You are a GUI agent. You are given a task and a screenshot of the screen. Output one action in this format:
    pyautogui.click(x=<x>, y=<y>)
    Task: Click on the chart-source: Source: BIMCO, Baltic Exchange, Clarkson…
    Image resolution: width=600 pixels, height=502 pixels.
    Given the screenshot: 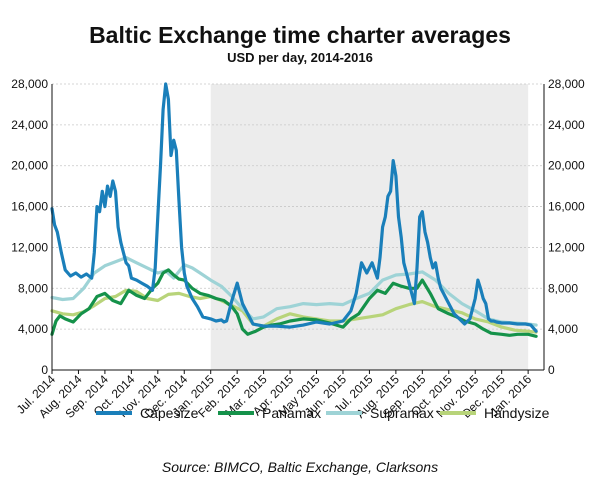 What is the action you would take?
    pyautogui.click(x=300, y=467)
    